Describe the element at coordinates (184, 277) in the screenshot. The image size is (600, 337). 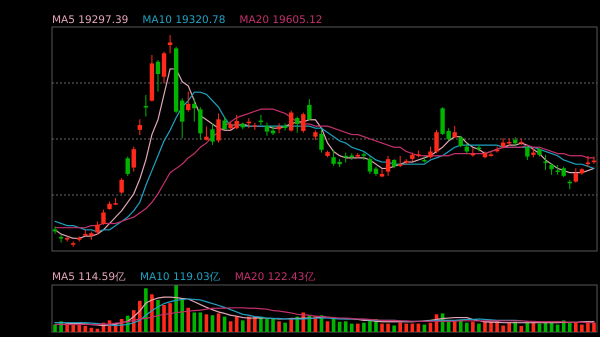
I see `legend: MA5 114.59亿 MA10 119.03亿 MA20 122.43亿` at that location.